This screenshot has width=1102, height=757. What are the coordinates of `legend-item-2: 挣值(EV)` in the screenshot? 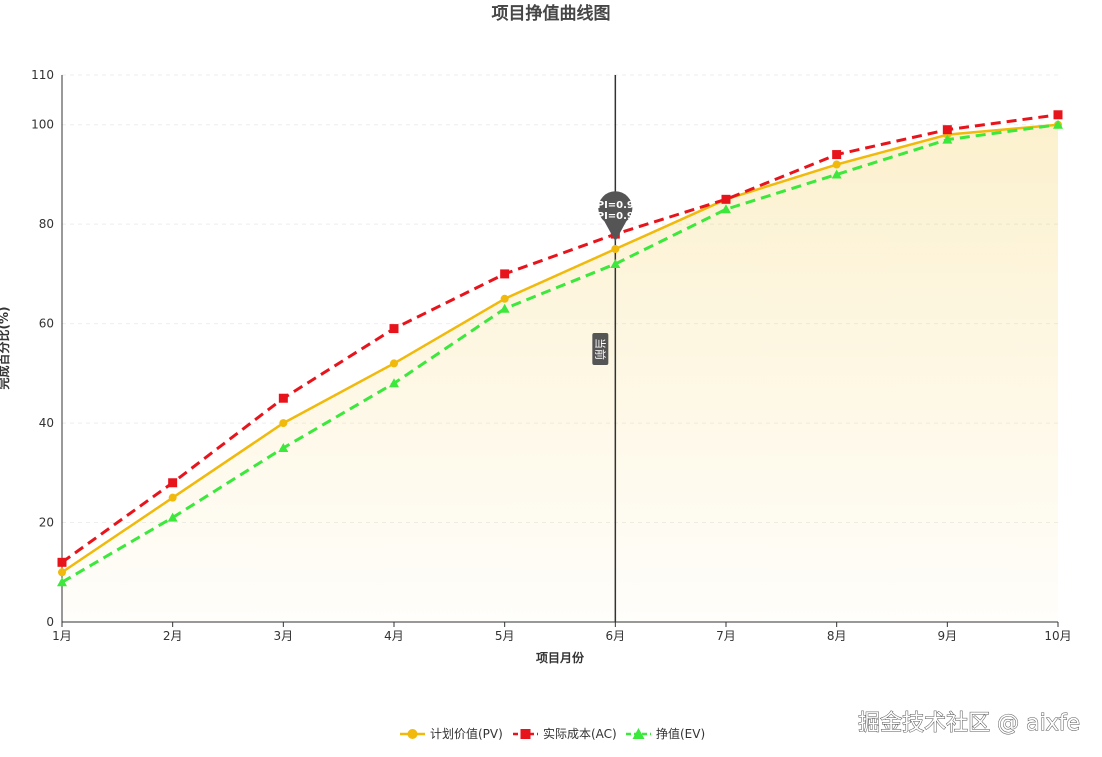 It's located at (665, 733).